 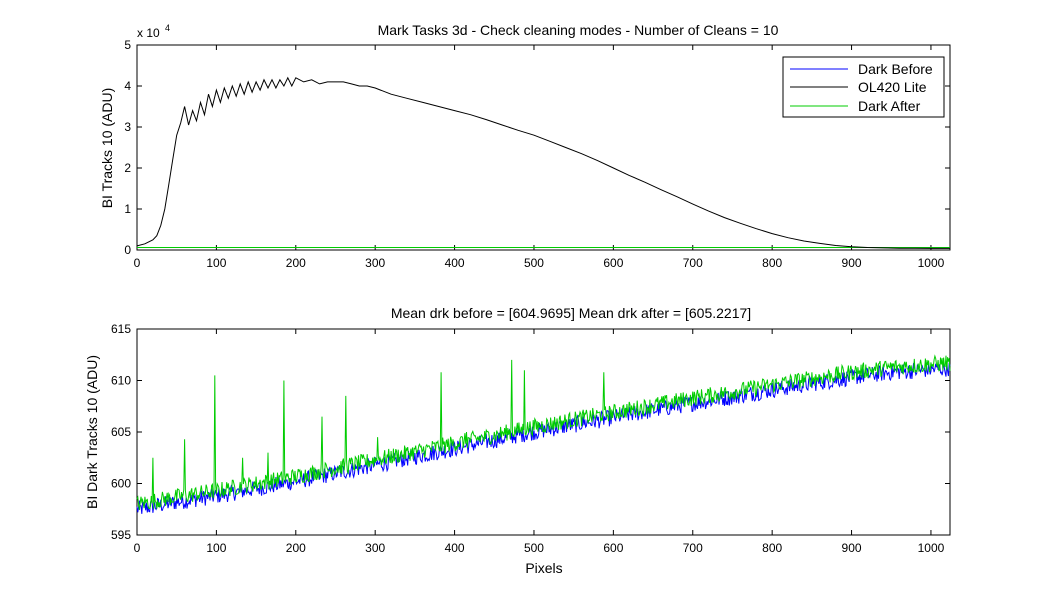 What do you see at coordinates (127, 250) in the screenshot?
I see `top-y-tick-label-0: 0` at bounding box center [127, 250].